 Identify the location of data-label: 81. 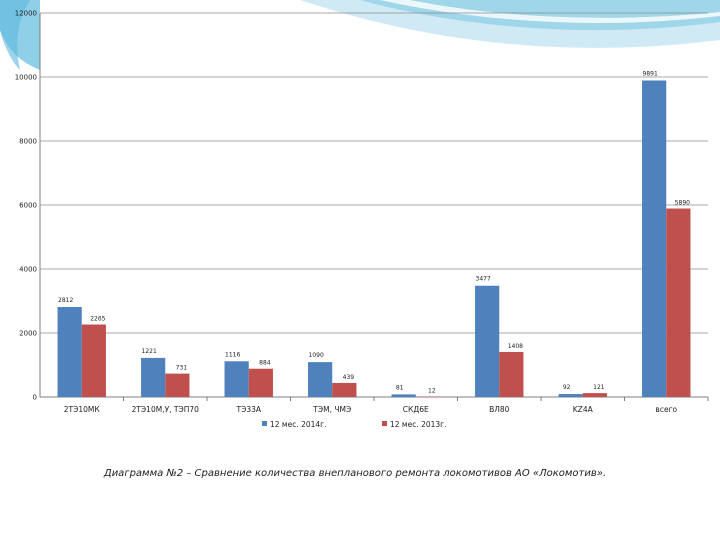
(400, 387).